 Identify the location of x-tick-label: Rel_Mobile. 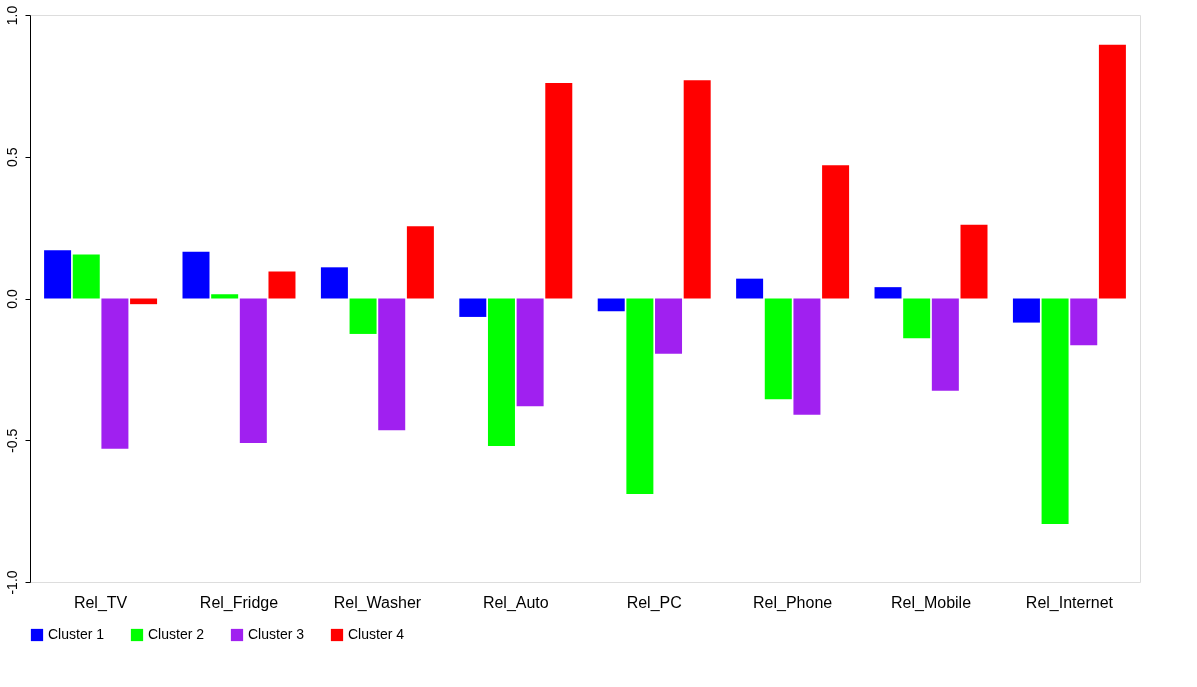
(931, 602).